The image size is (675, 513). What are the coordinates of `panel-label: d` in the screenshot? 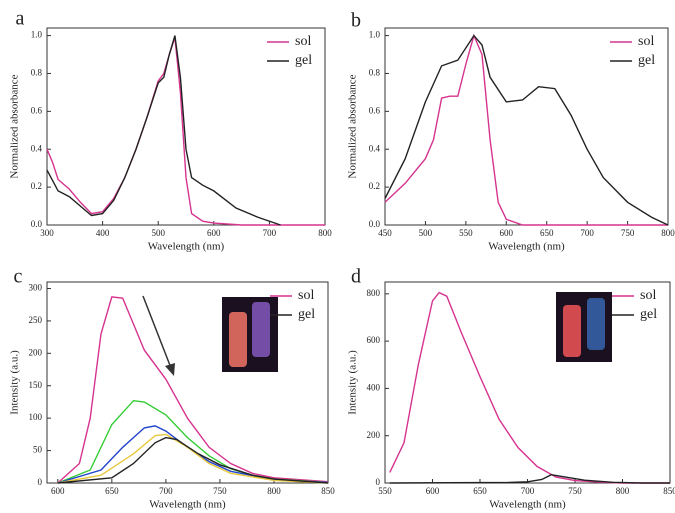 It's located at (356, 277).